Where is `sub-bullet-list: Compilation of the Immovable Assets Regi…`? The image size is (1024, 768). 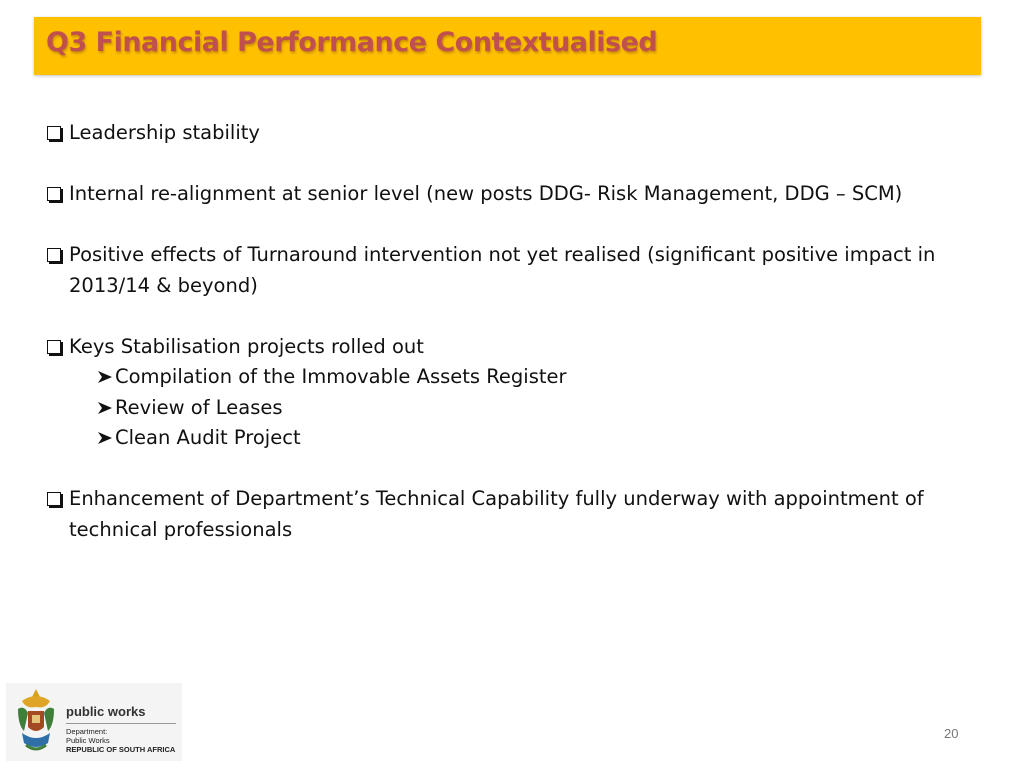
sub-bullet-list: Compilation of the Immovable Assets Regi… is located at coordinates (539, 408).